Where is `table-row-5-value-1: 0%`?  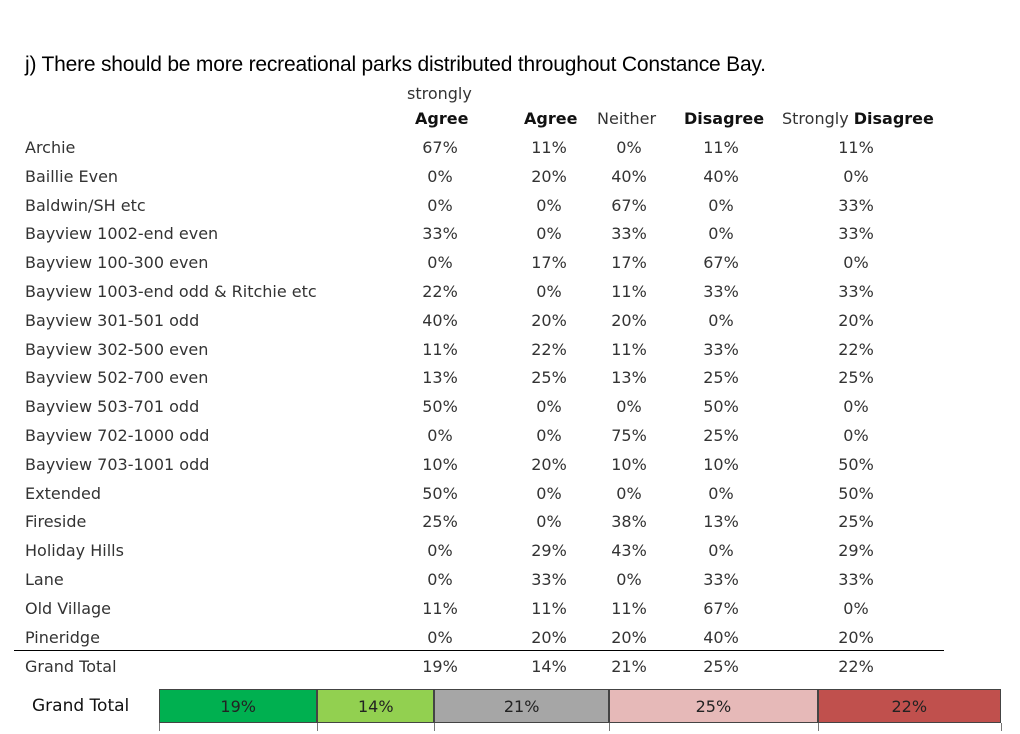
table-row-5-value-1: 0% is located at coordinates (440, 263).